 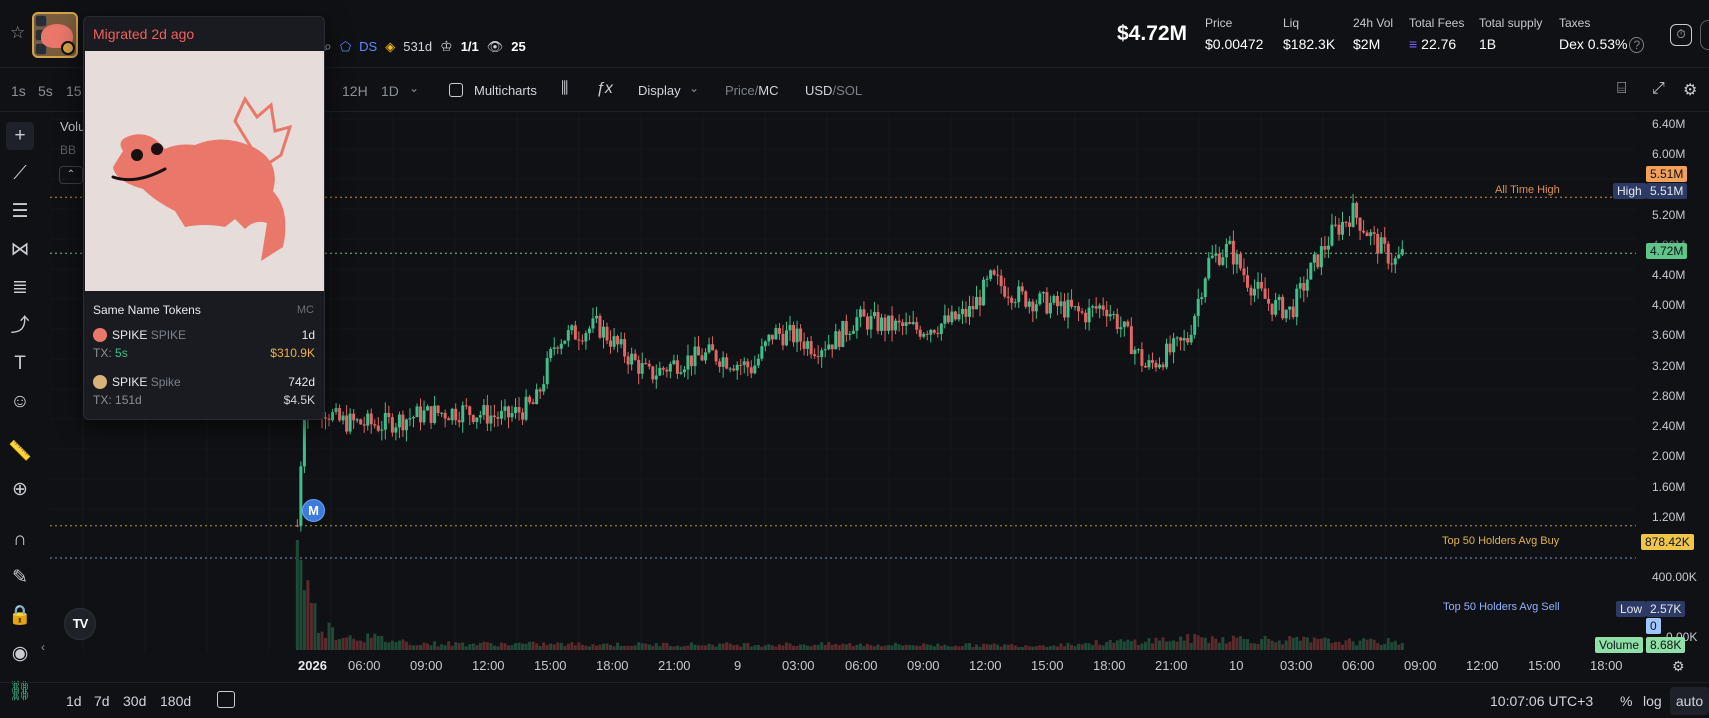 What do you see at coordinates (55, 35) in the screenshot?
I see `token-avatar` at bounding box center [55, 35].